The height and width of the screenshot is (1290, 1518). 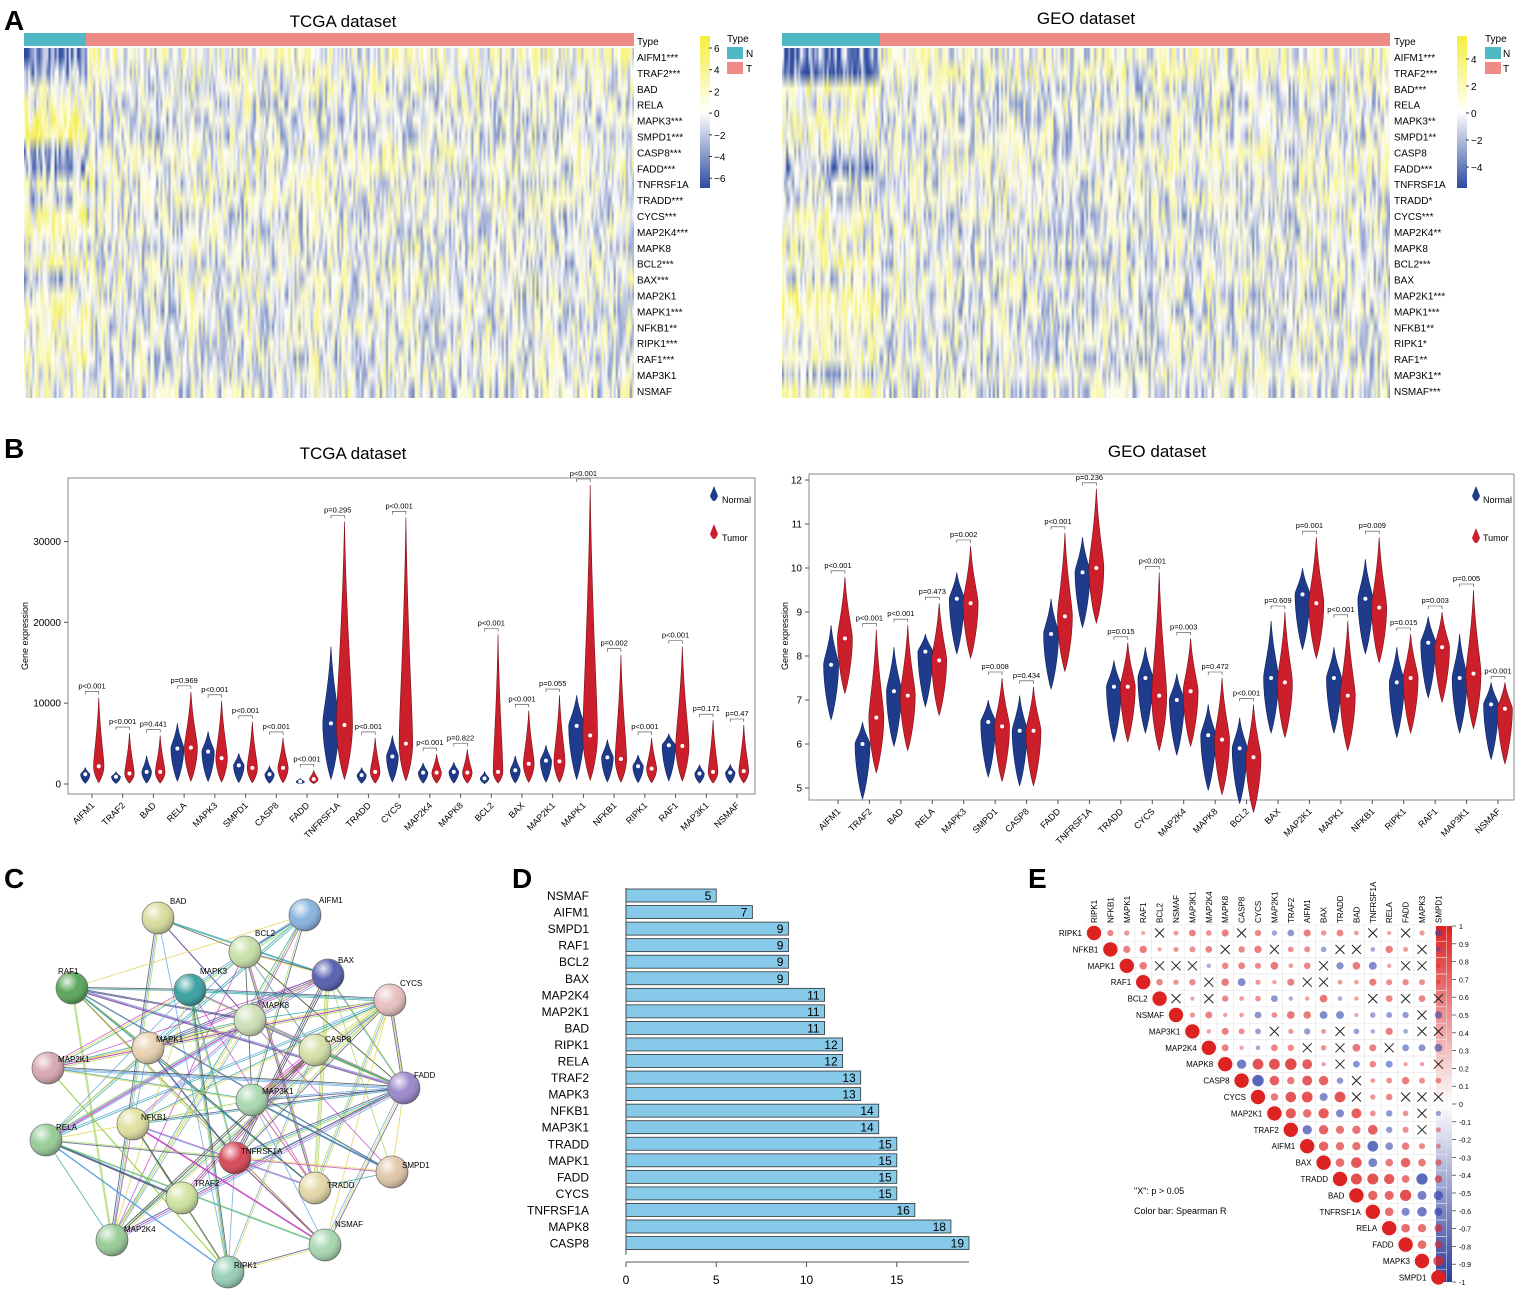 I want to click on bar-value-label: 12, so click(x=831, y=1045).